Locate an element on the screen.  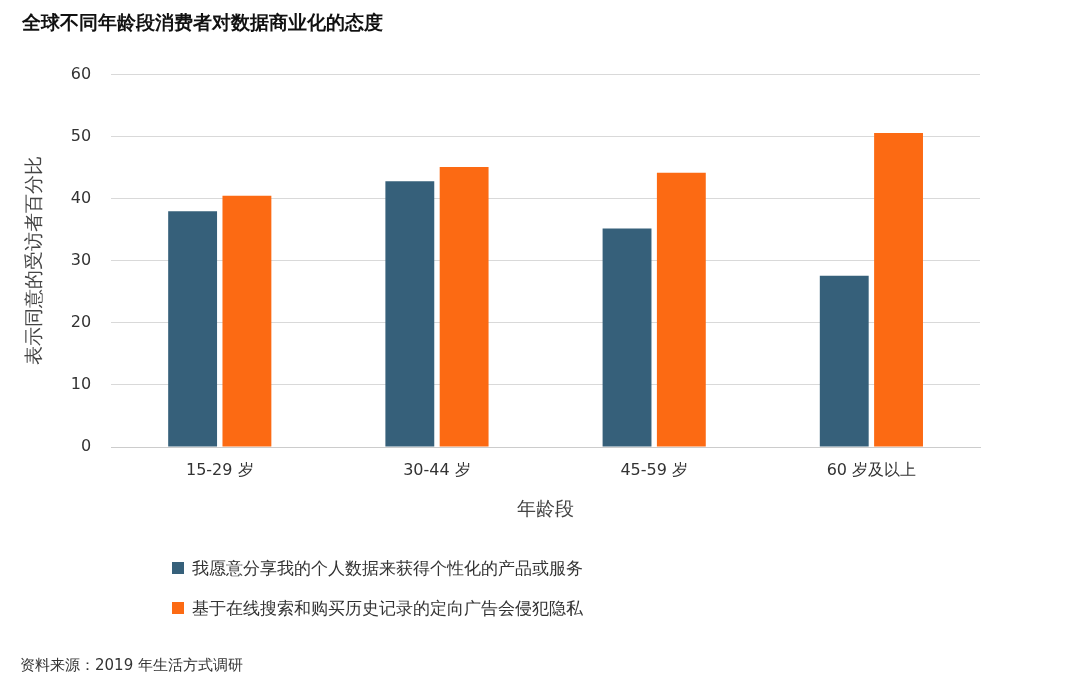
text: 资料来源：2019 年生活方式调研 is located at coordinates (131, 665).